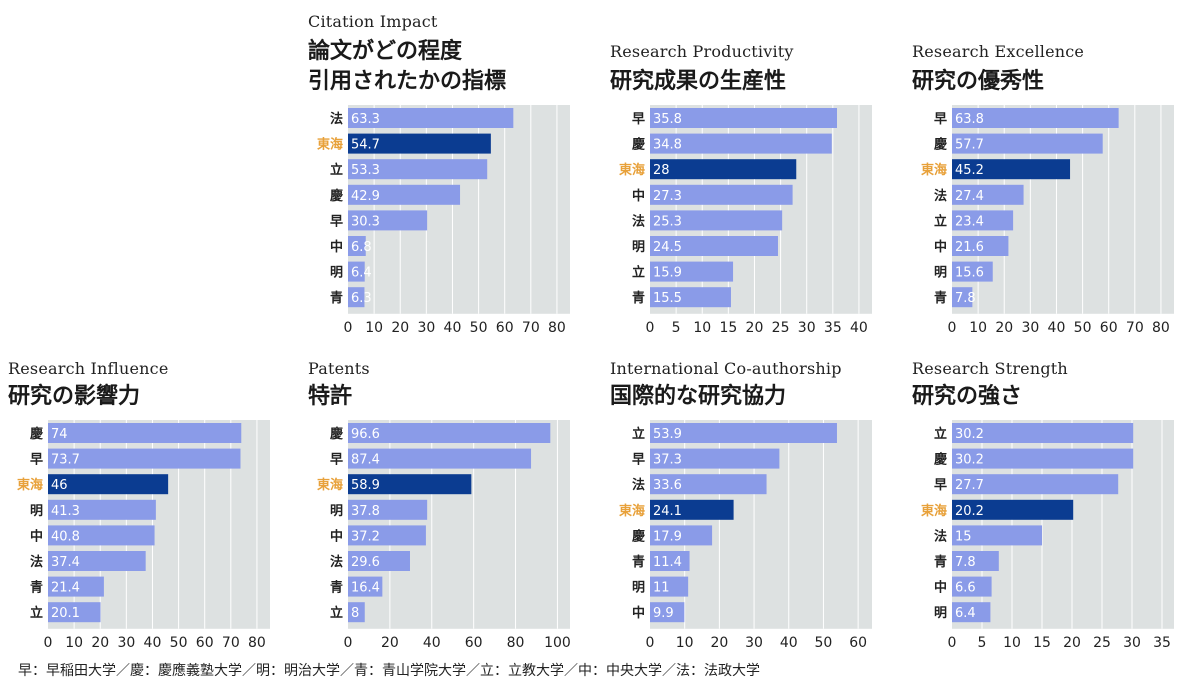  Describe the element at coordinates (365, 145) in the screenshot. I see `data-label: 54.7` at that location.